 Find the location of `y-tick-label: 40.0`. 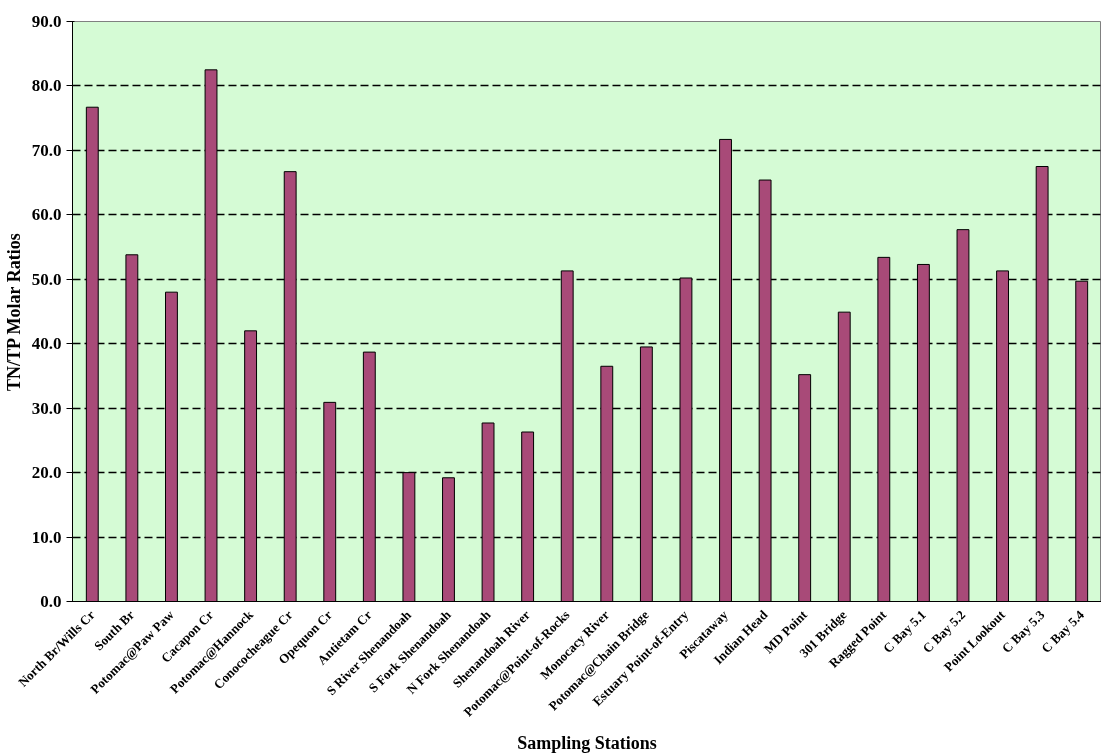

y-tick-label: 40.0 is located at coordinates (46, 344).